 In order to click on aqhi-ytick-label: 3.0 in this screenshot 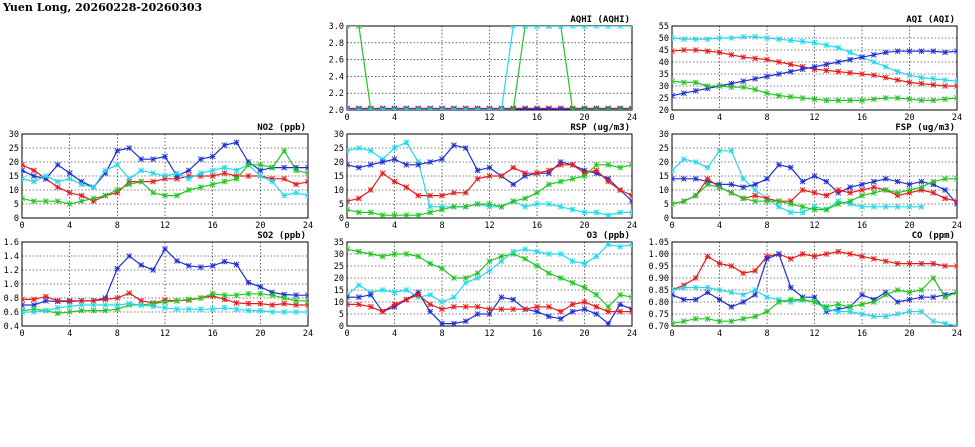, I will do `click(336, 27)`.